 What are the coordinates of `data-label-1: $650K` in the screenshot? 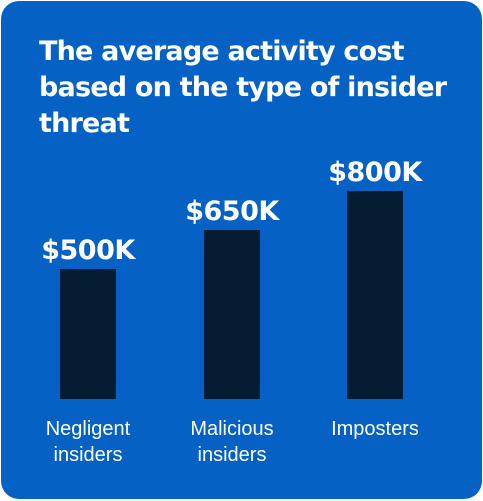 It's located at (232, 211).